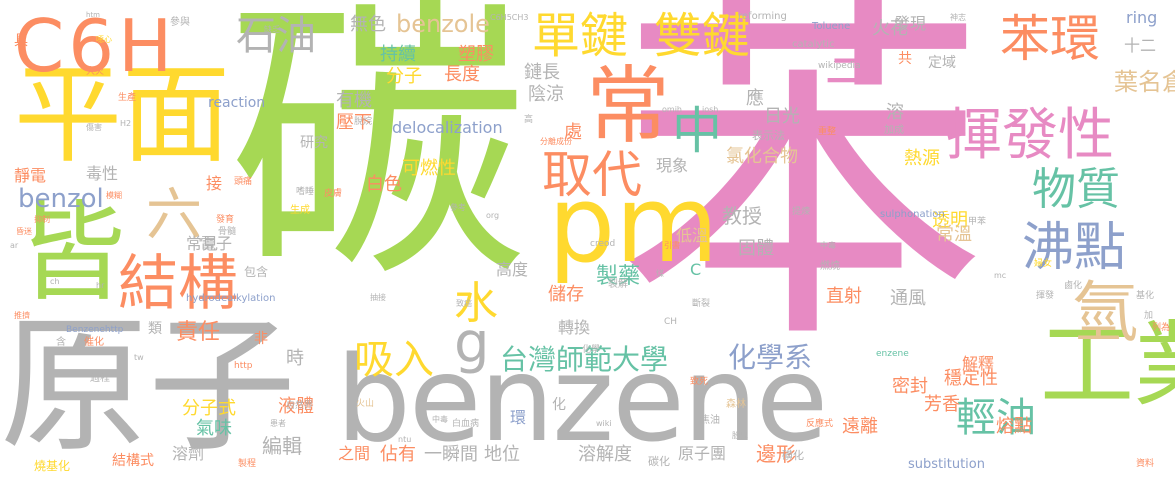  What do you see at coordinates (256, 272) in the screenshot?
I see `cloud-word: 包含` at bounding box center [256, 272].